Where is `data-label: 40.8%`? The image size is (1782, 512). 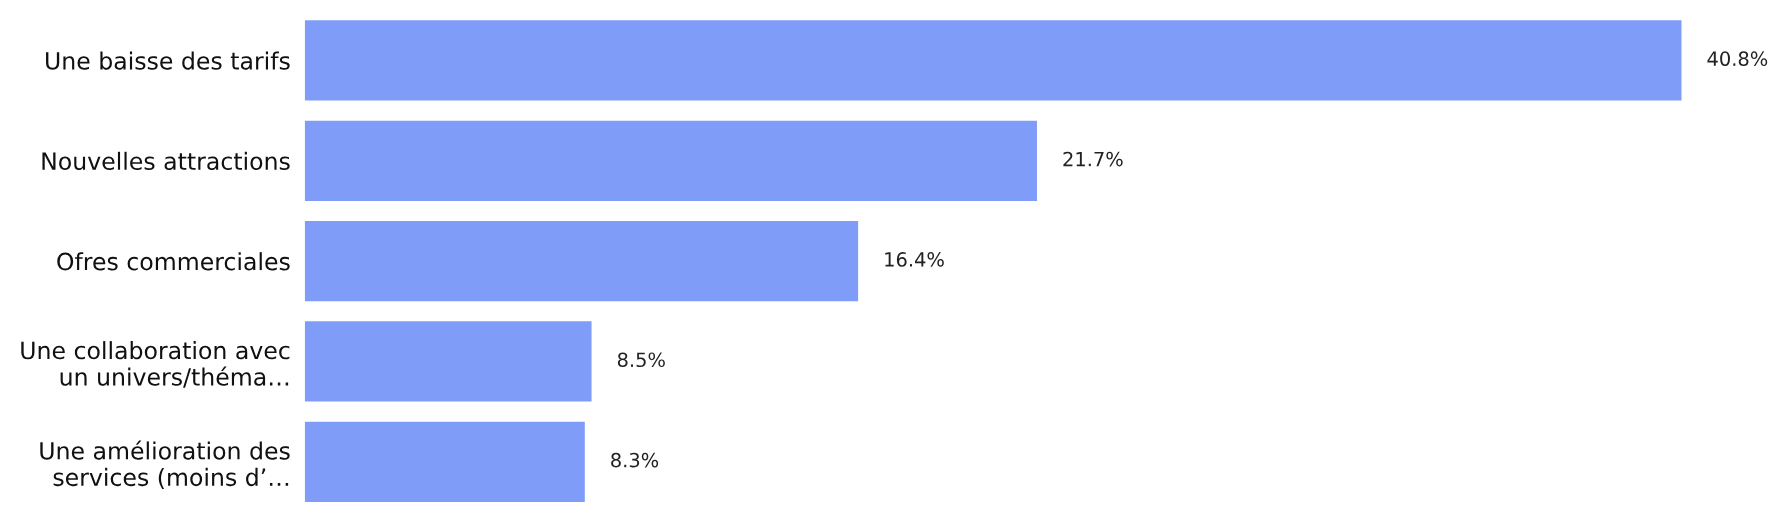 data-label: 40.8% is located at coordinates (1737, 59).